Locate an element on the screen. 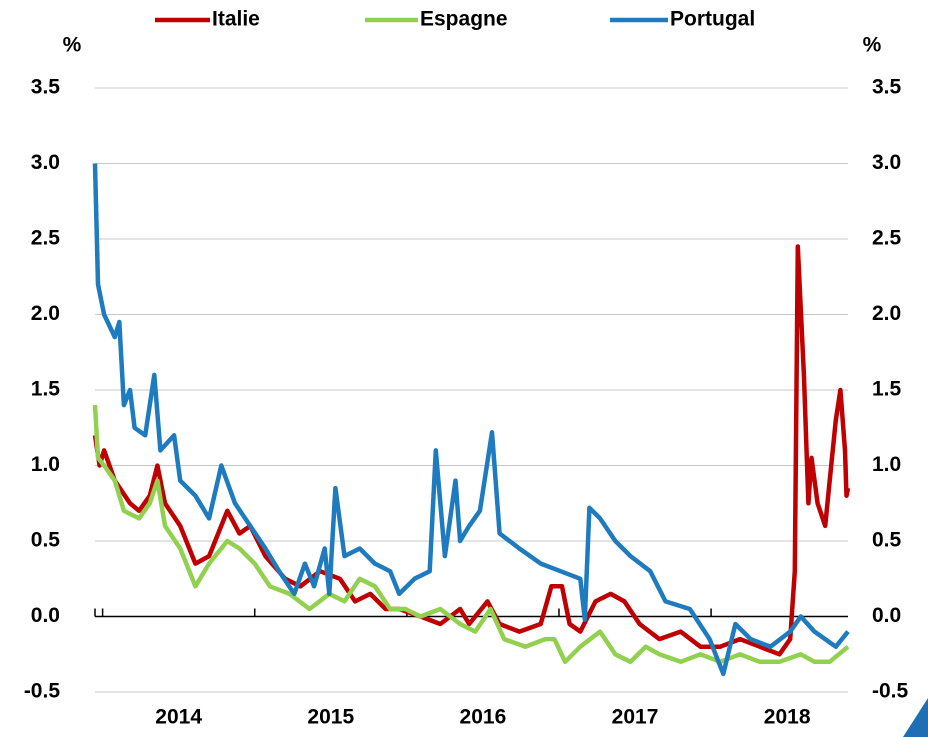  y-tick-label: 2.5 is located at coordinates (46, 238).